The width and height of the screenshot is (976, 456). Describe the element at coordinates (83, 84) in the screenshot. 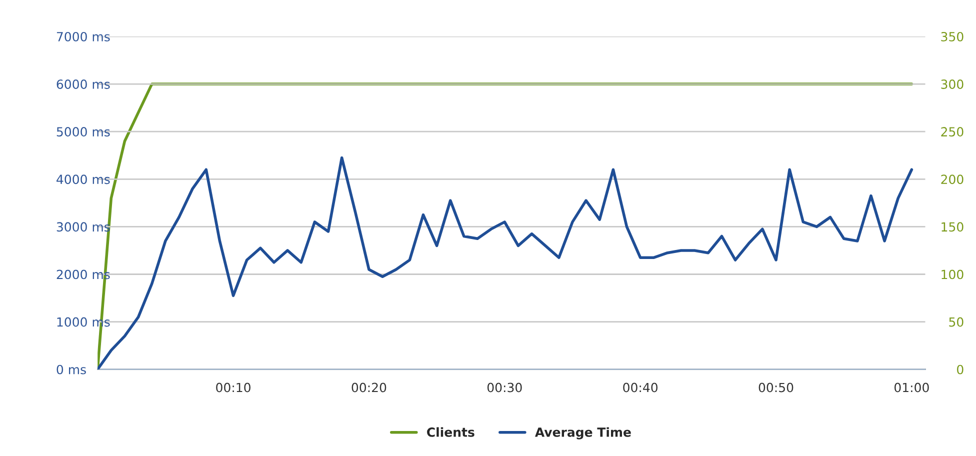

I see `y-tick-label: 6000 ms` at that location.